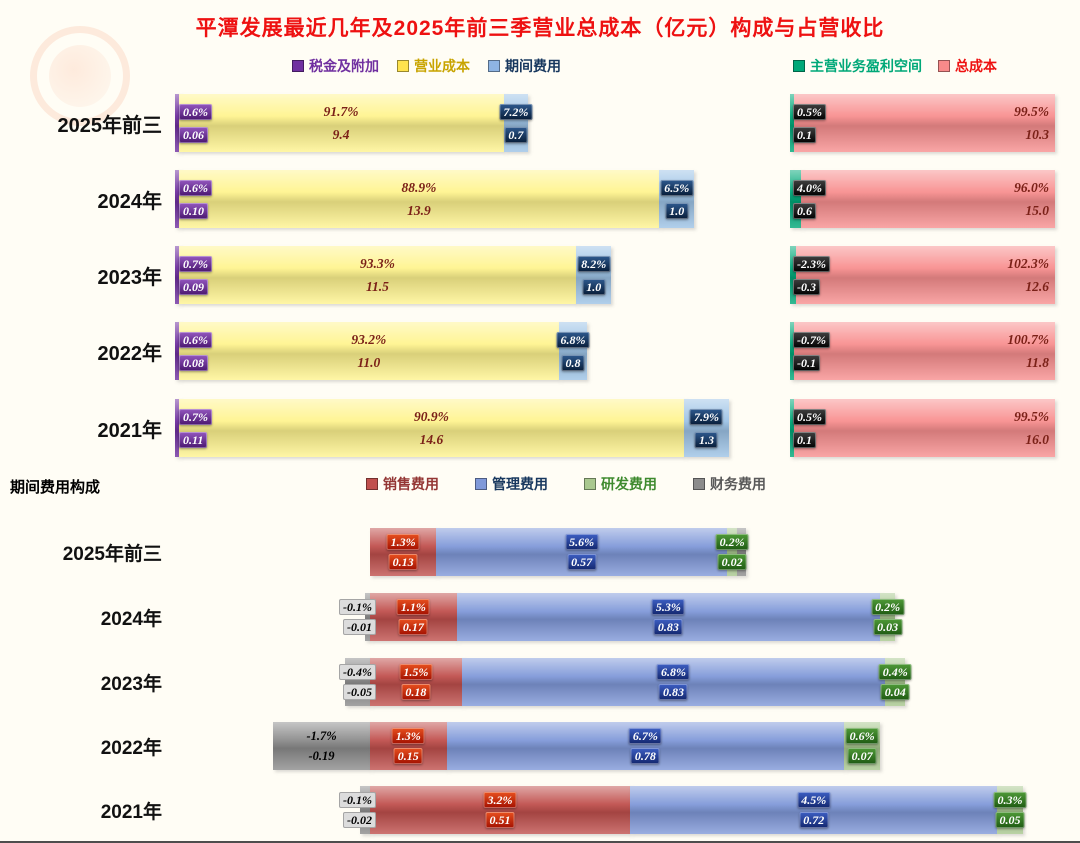 The height and width of the screenshot is (843, 1080). I want to click on legend-label: 营业成本, so click(442, 66).